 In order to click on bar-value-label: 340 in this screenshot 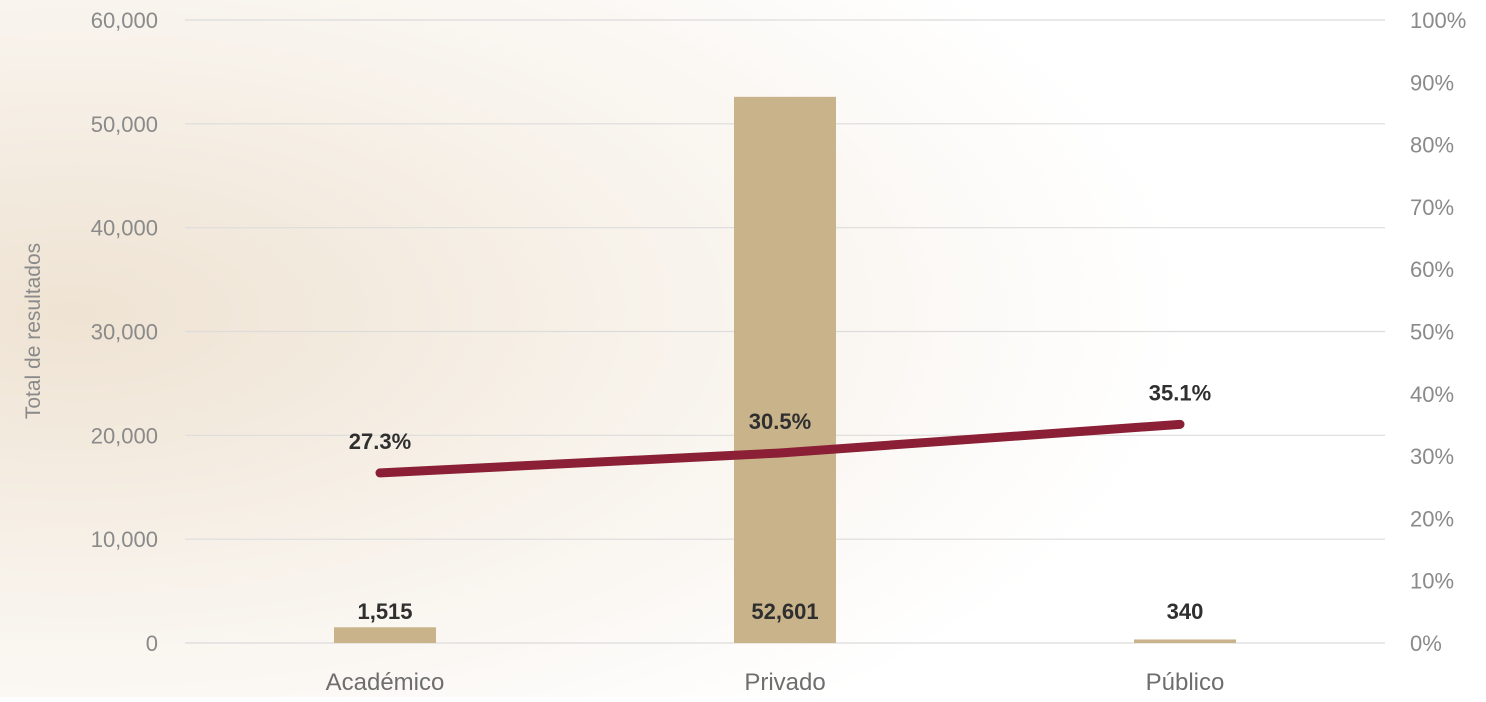, I will do `click(1185, 611)`.